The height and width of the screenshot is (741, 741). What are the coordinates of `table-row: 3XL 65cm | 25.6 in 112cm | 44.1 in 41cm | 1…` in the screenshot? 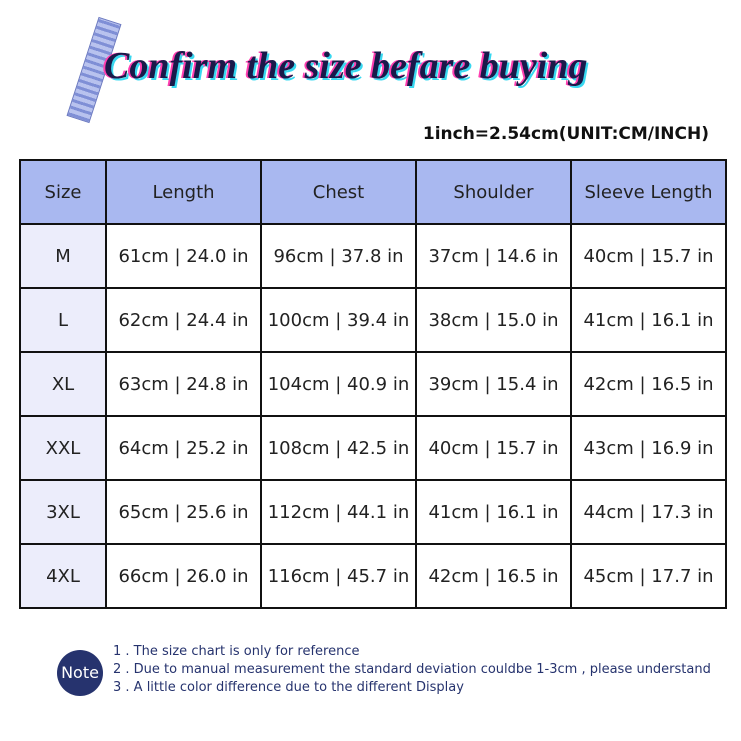 It's located at (373, 512).